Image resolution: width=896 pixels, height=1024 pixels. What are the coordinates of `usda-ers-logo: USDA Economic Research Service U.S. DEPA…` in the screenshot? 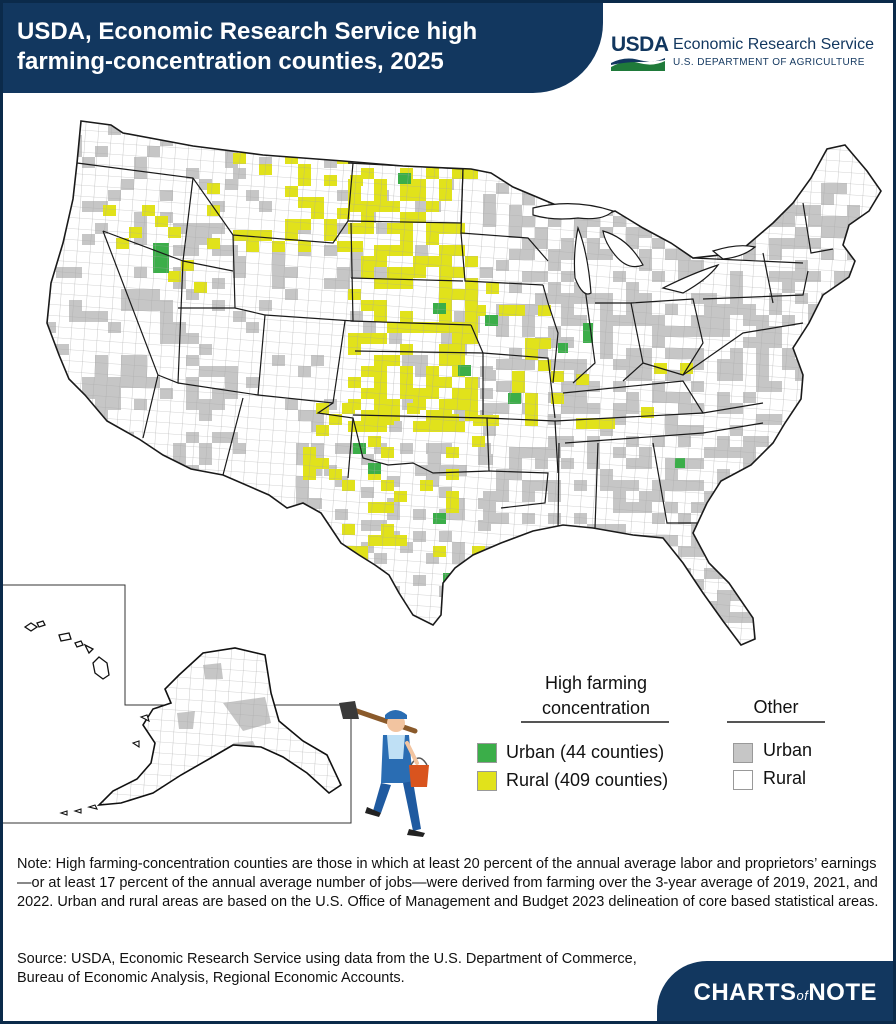 It's located at (751, 58).